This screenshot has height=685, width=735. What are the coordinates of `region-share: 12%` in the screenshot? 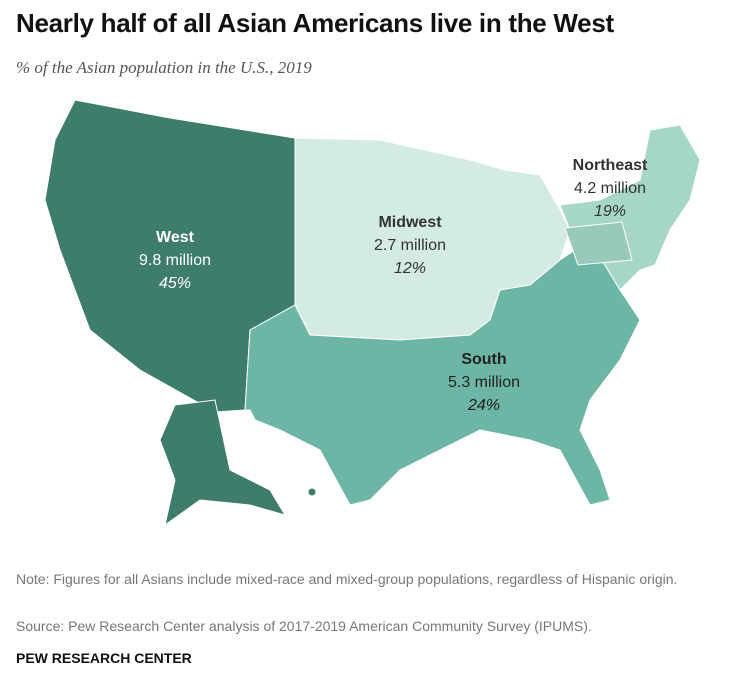 It's located at (410, 268).